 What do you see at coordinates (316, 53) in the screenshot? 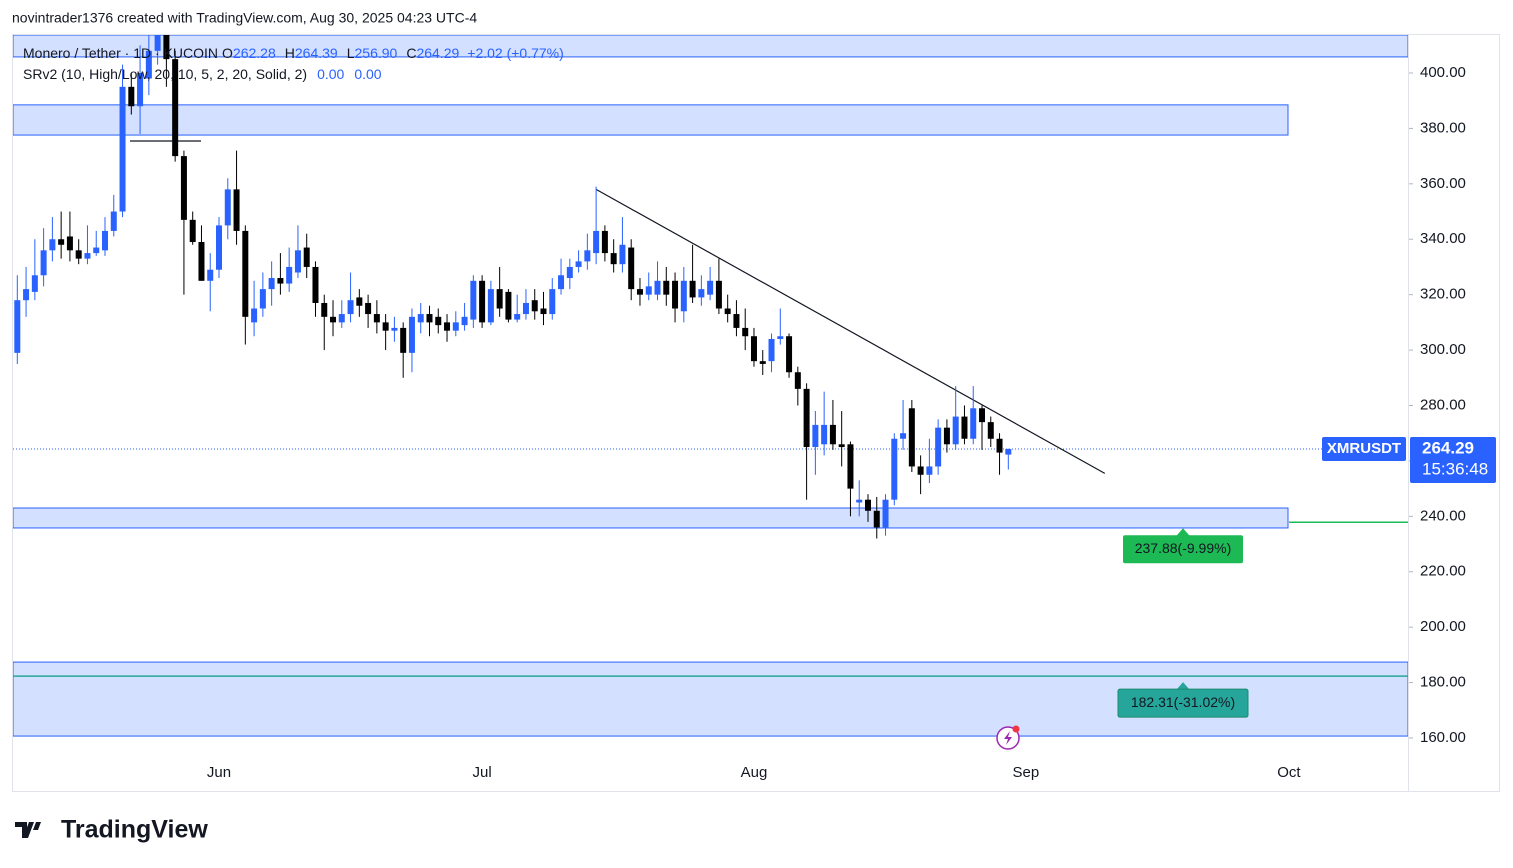
I see `legend-value: 264.39` at bounding box center [316, 53].